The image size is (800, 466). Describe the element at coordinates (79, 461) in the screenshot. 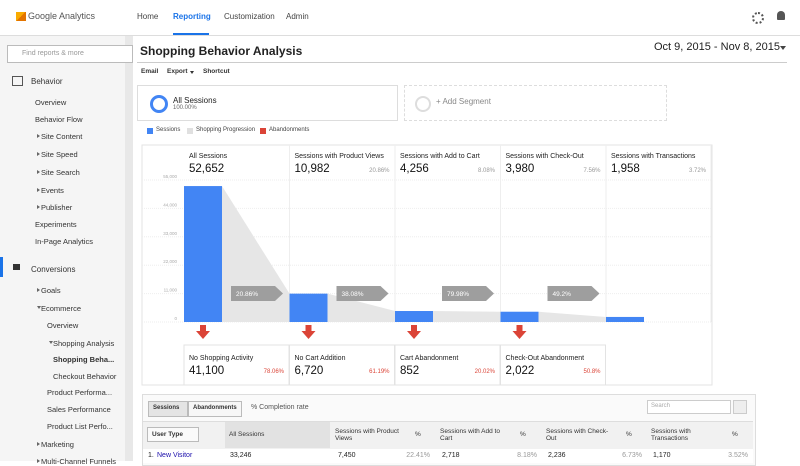

I see `nav-link: Multi-Channel Funnels` at that location.